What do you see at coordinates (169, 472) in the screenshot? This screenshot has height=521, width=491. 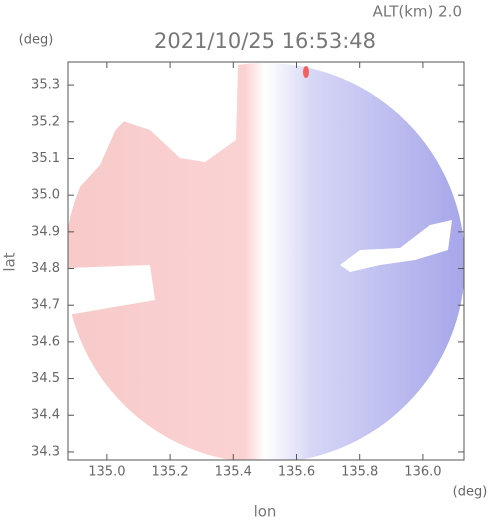 I see `x-tick-label: 135.2` at bounding box center [169, 472].